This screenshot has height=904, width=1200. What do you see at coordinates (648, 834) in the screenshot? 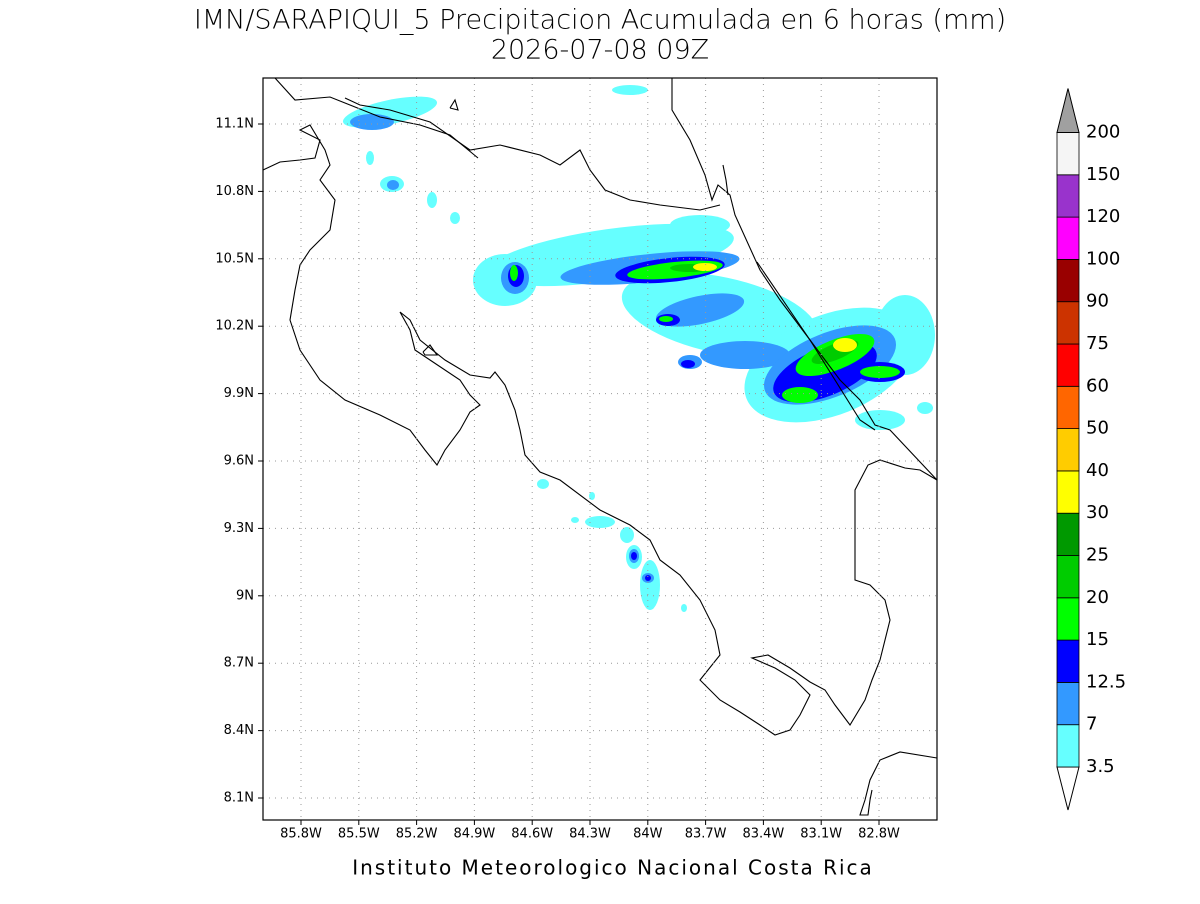
I see `lon-tick-label: 84W` at bounding box center [648, 834].